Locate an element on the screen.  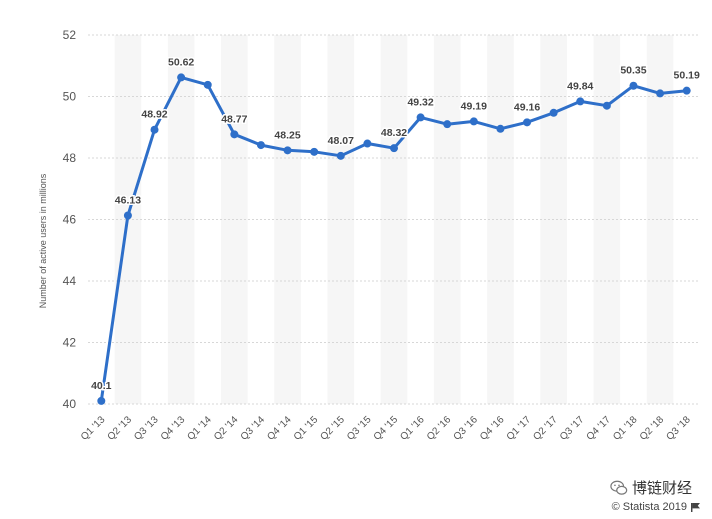
x-tick-label: Q3 '15 is located at coordinates (359, 428).